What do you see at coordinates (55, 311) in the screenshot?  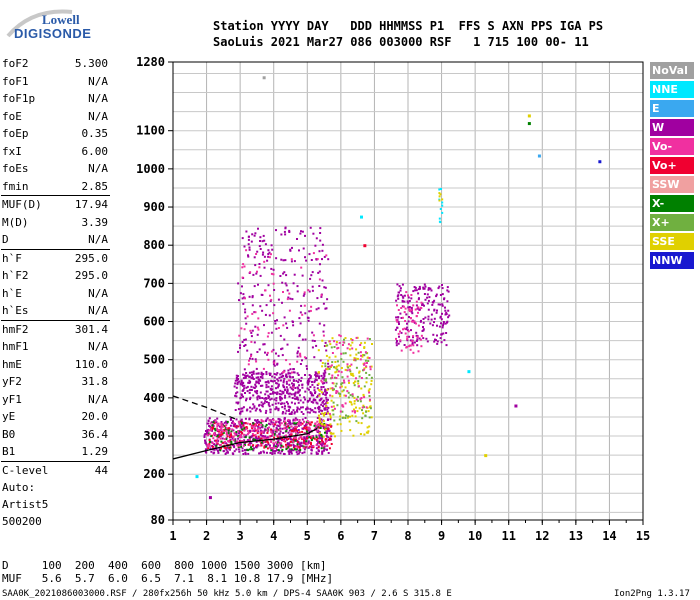 I see `param-row: h`Es N/A` at bounding box center [55, 311].